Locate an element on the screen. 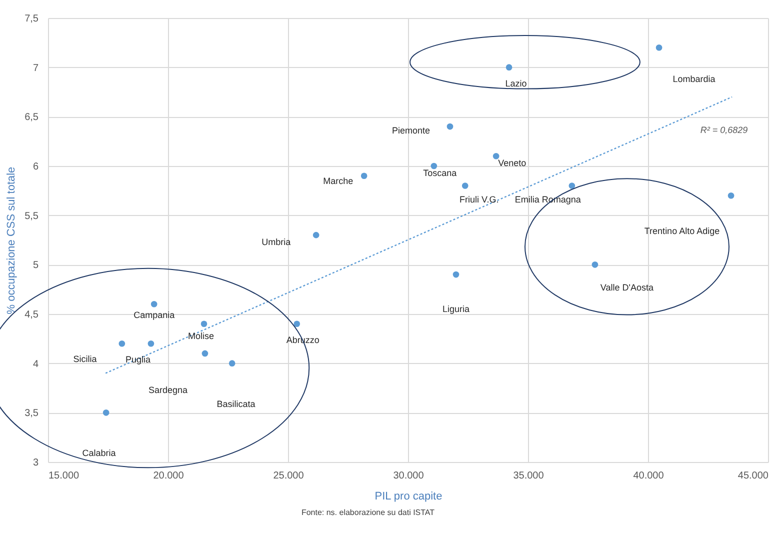  x-tick-label: 45.000 is located at coordinates (753, 476).